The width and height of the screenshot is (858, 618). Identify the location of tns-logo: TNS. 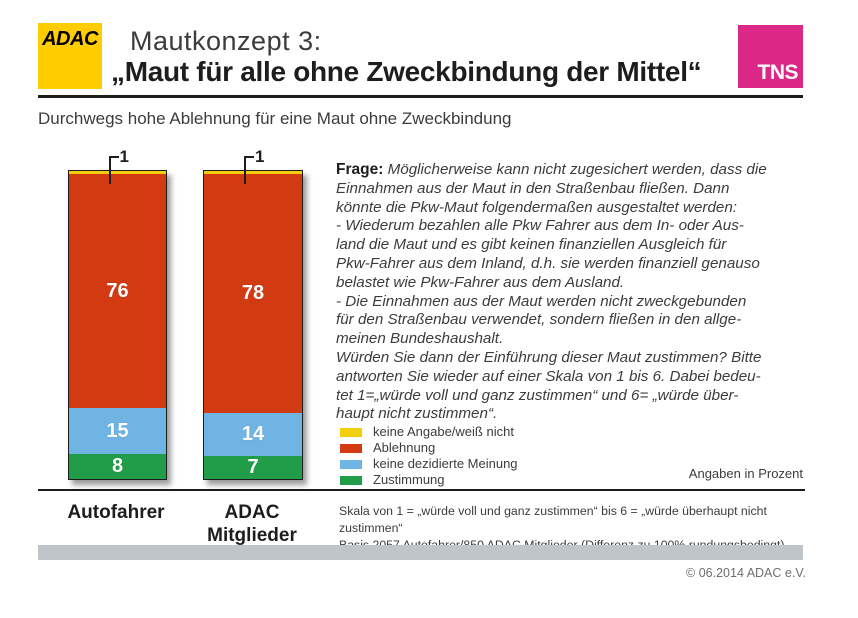
(770, 56).